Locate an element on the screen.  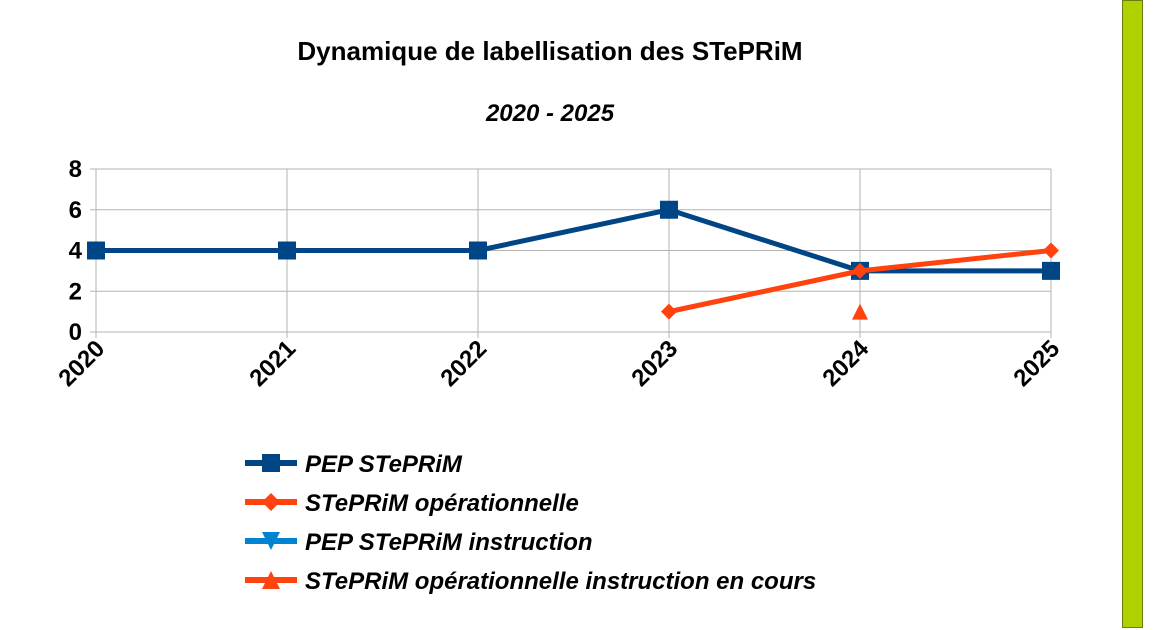
x-tick-label: 2022 is located at coordinates (463, 363).